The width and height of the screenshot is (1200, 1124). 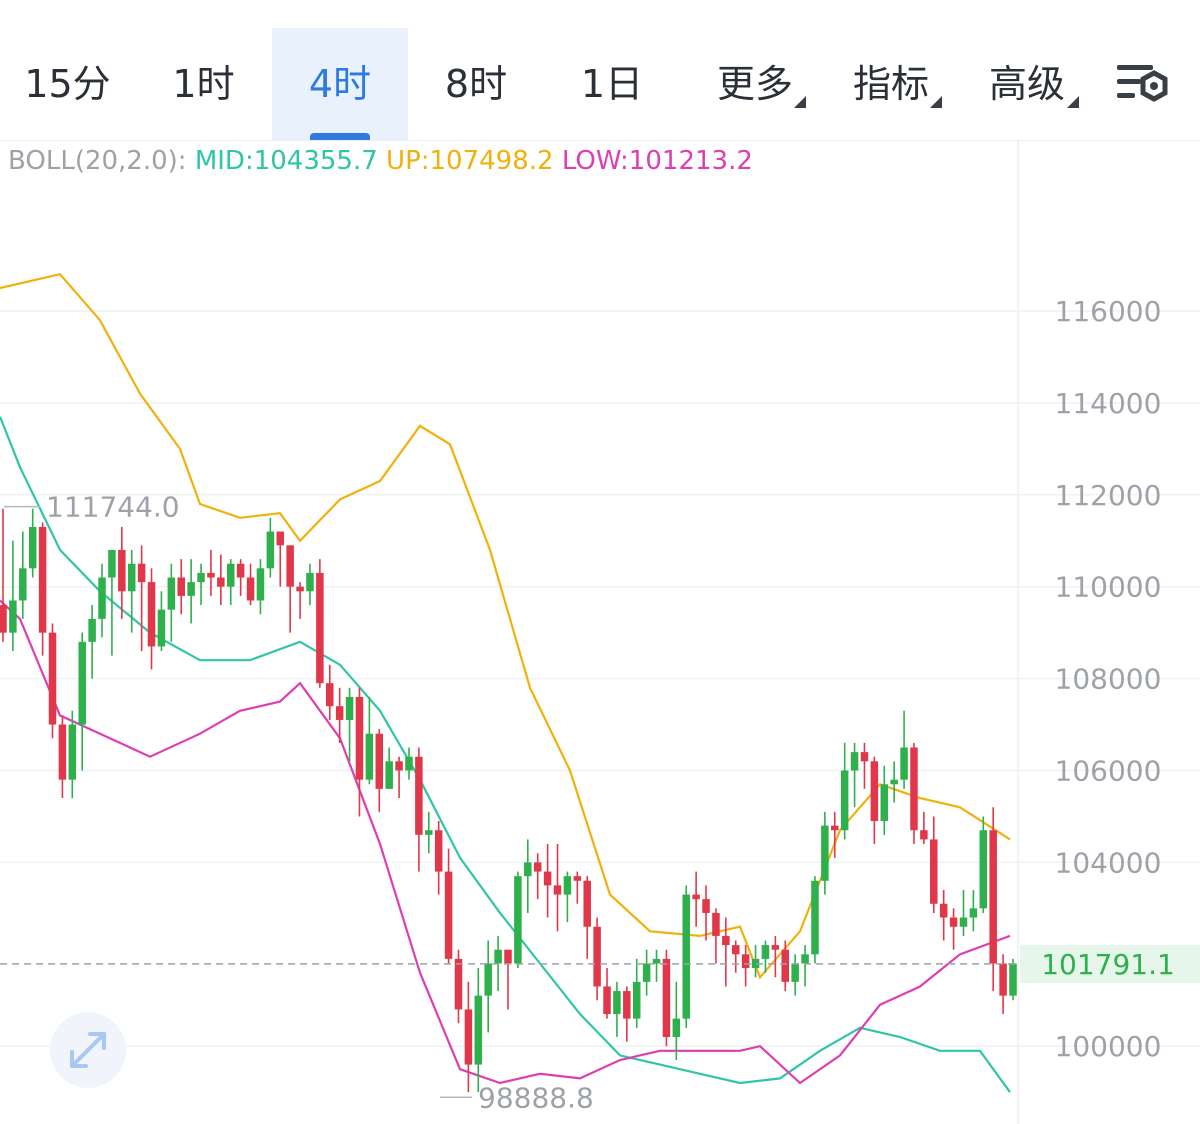 I want to click on tab-4h: 4时, so click(x=340, y=84).